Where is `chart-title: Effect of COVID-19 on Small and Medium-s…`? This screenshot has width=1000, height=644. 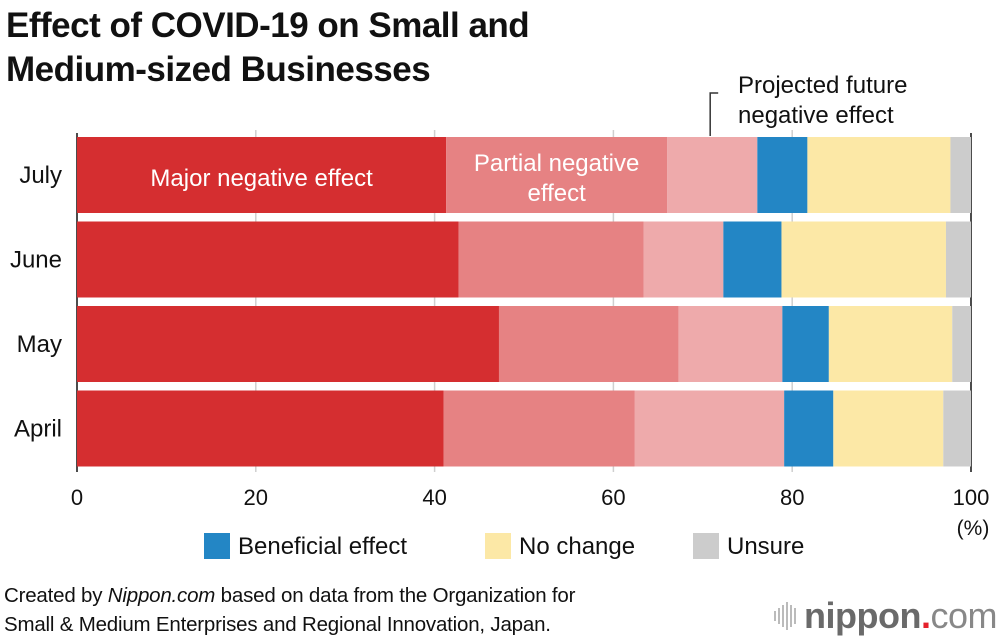
chart-title: Effect of COVID-19 on Small and Medium-s… is located at coordinates (356, 48).